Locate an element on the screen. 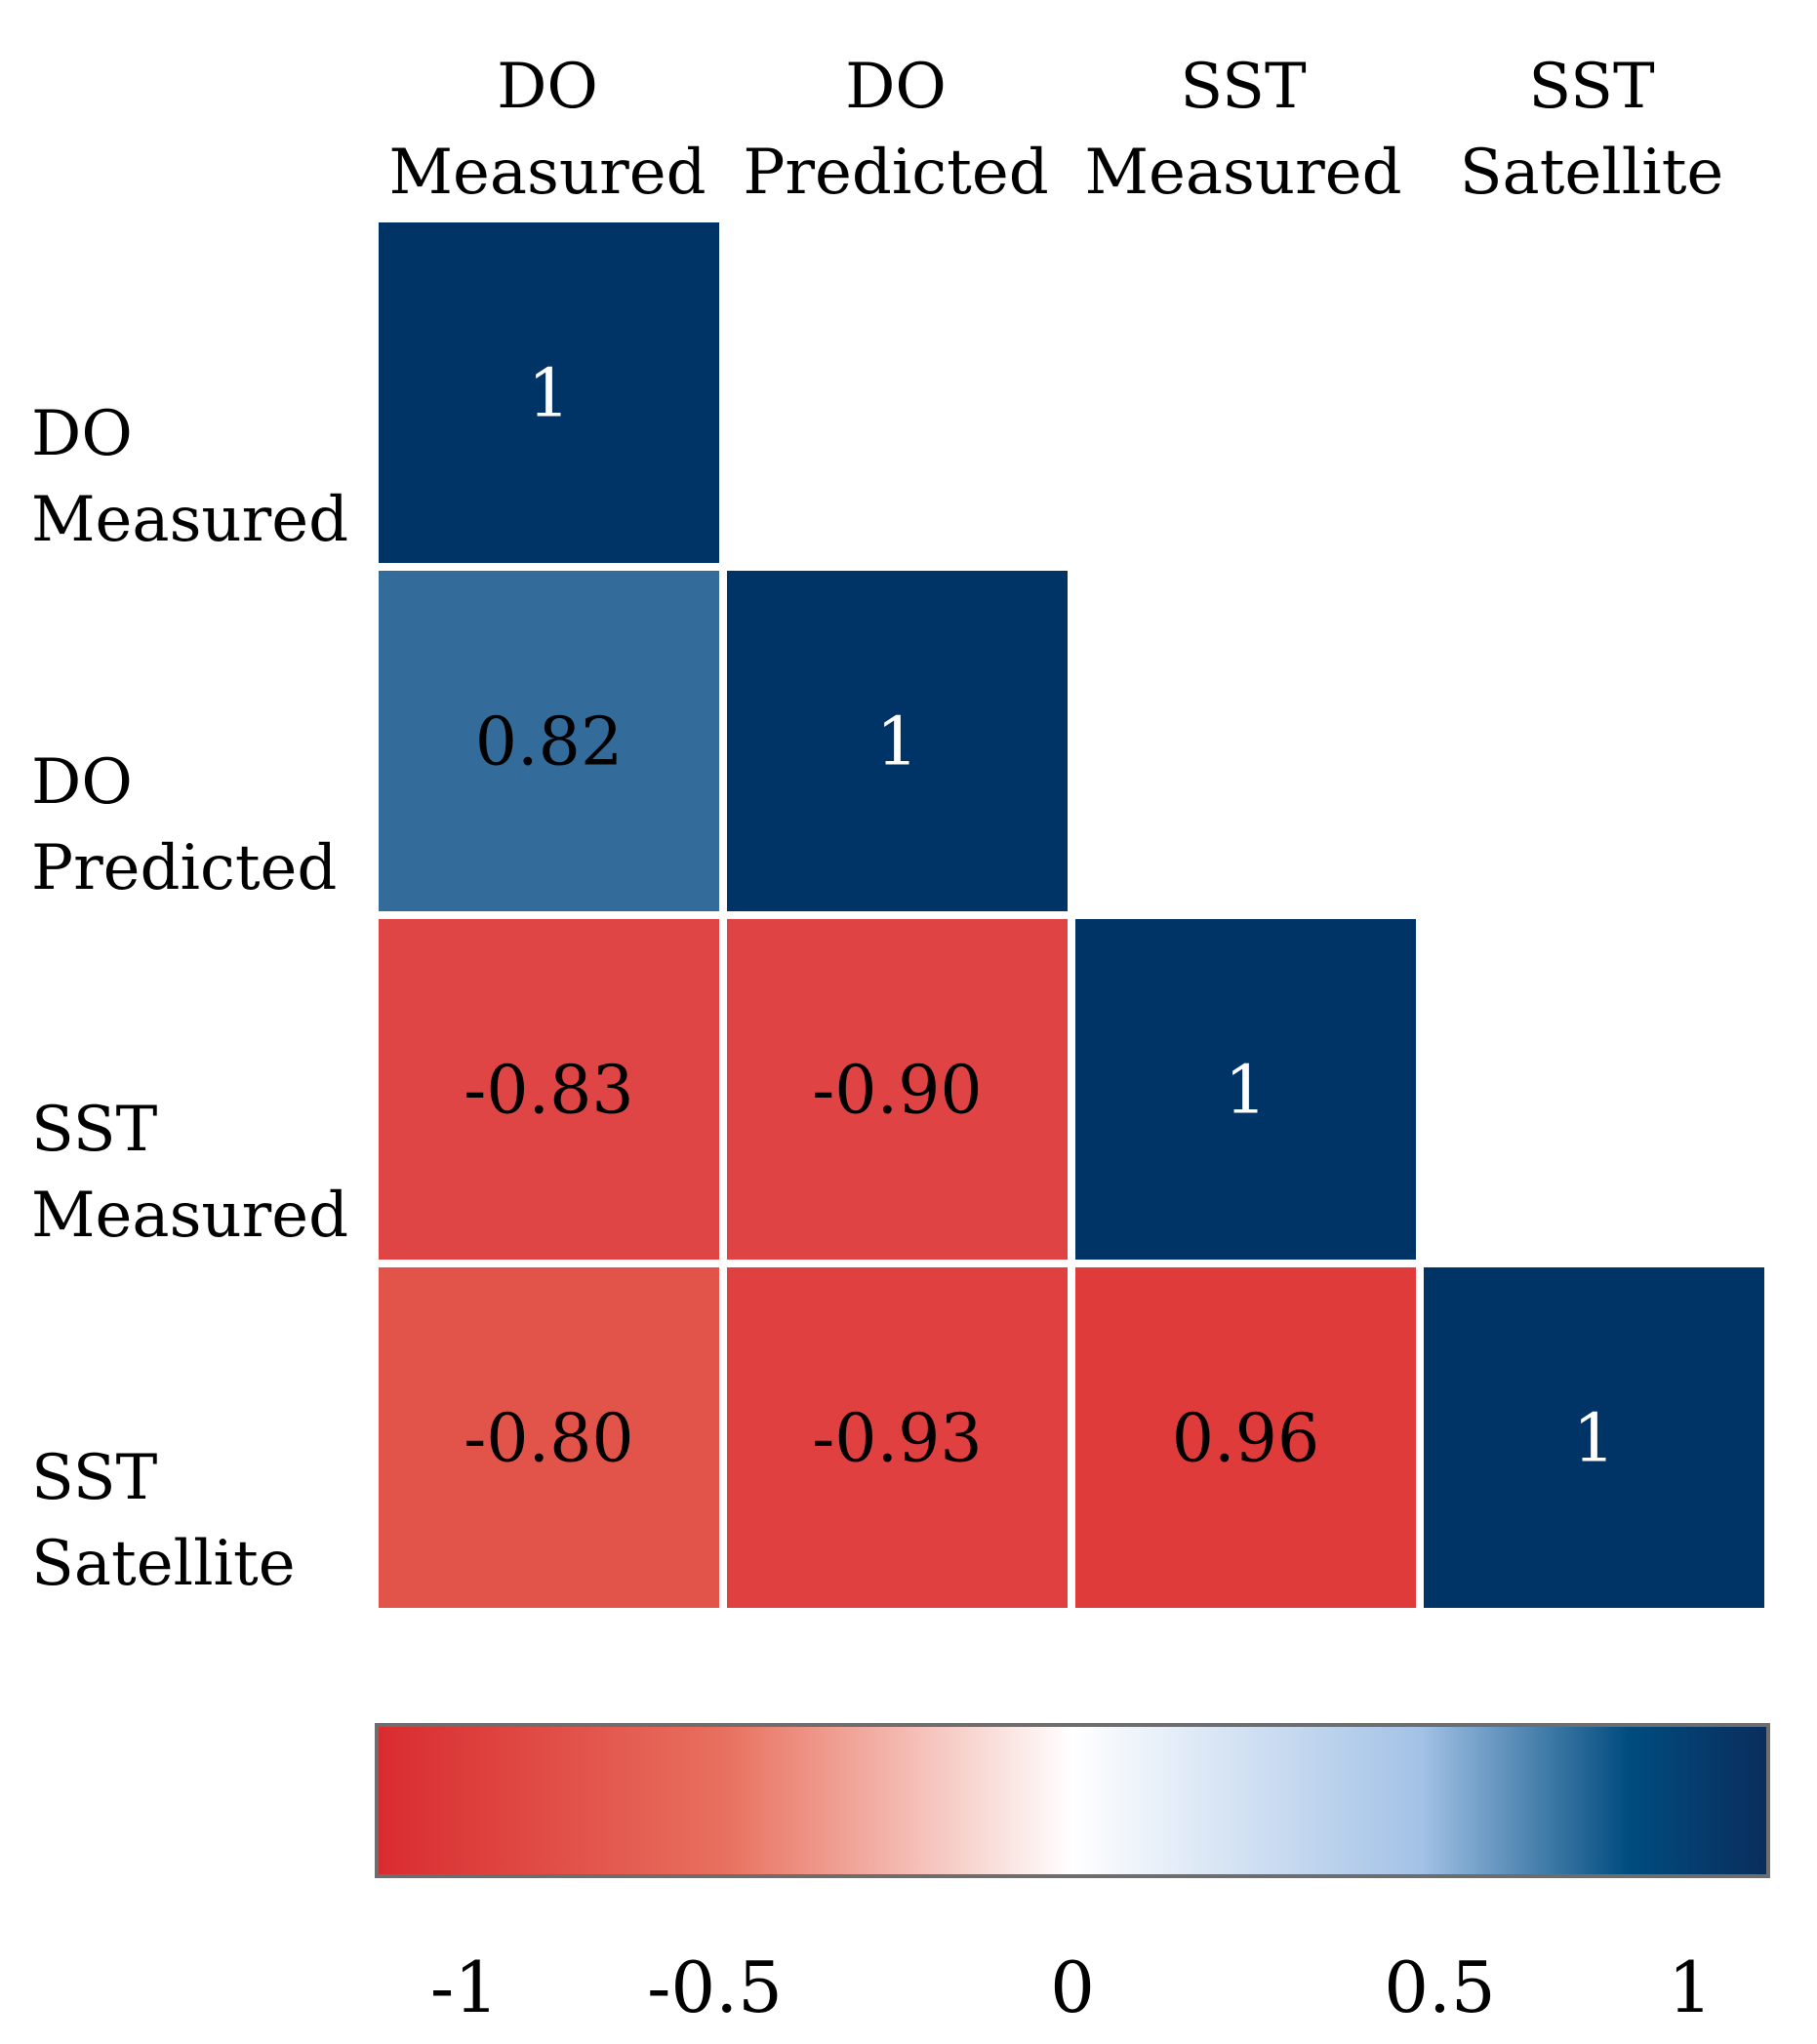  col-label-sst-satellite-line1: SST is located at coordinates (1591, 87).